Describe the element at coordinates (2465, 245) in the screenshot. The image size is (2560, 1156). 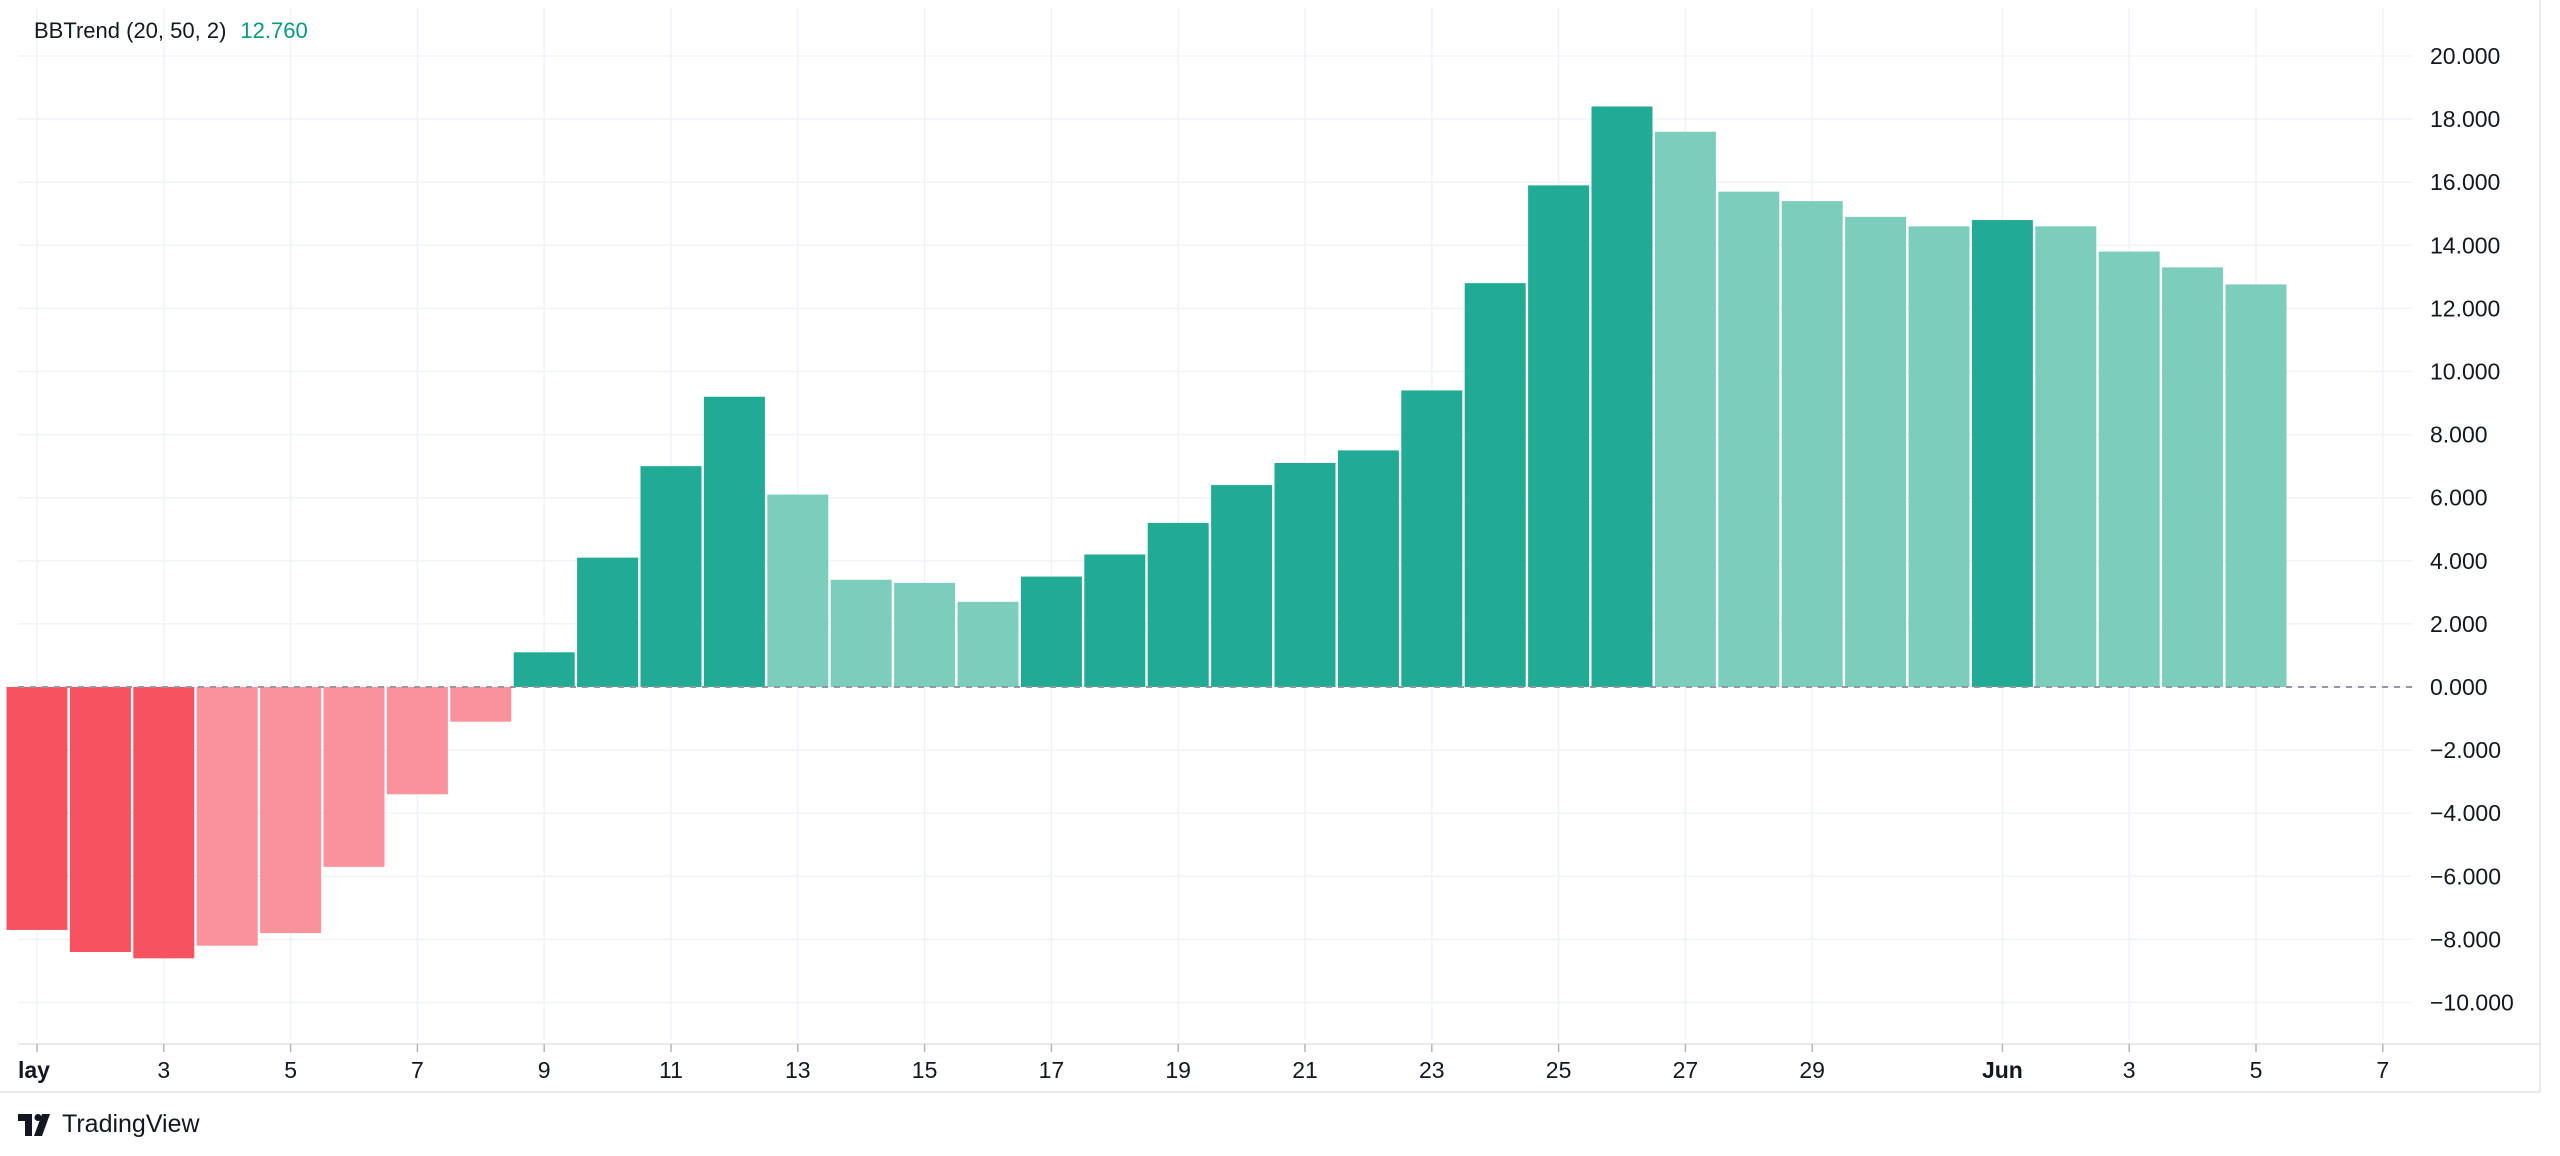
I see `y-axis-tick-label: 14.000` at that location.